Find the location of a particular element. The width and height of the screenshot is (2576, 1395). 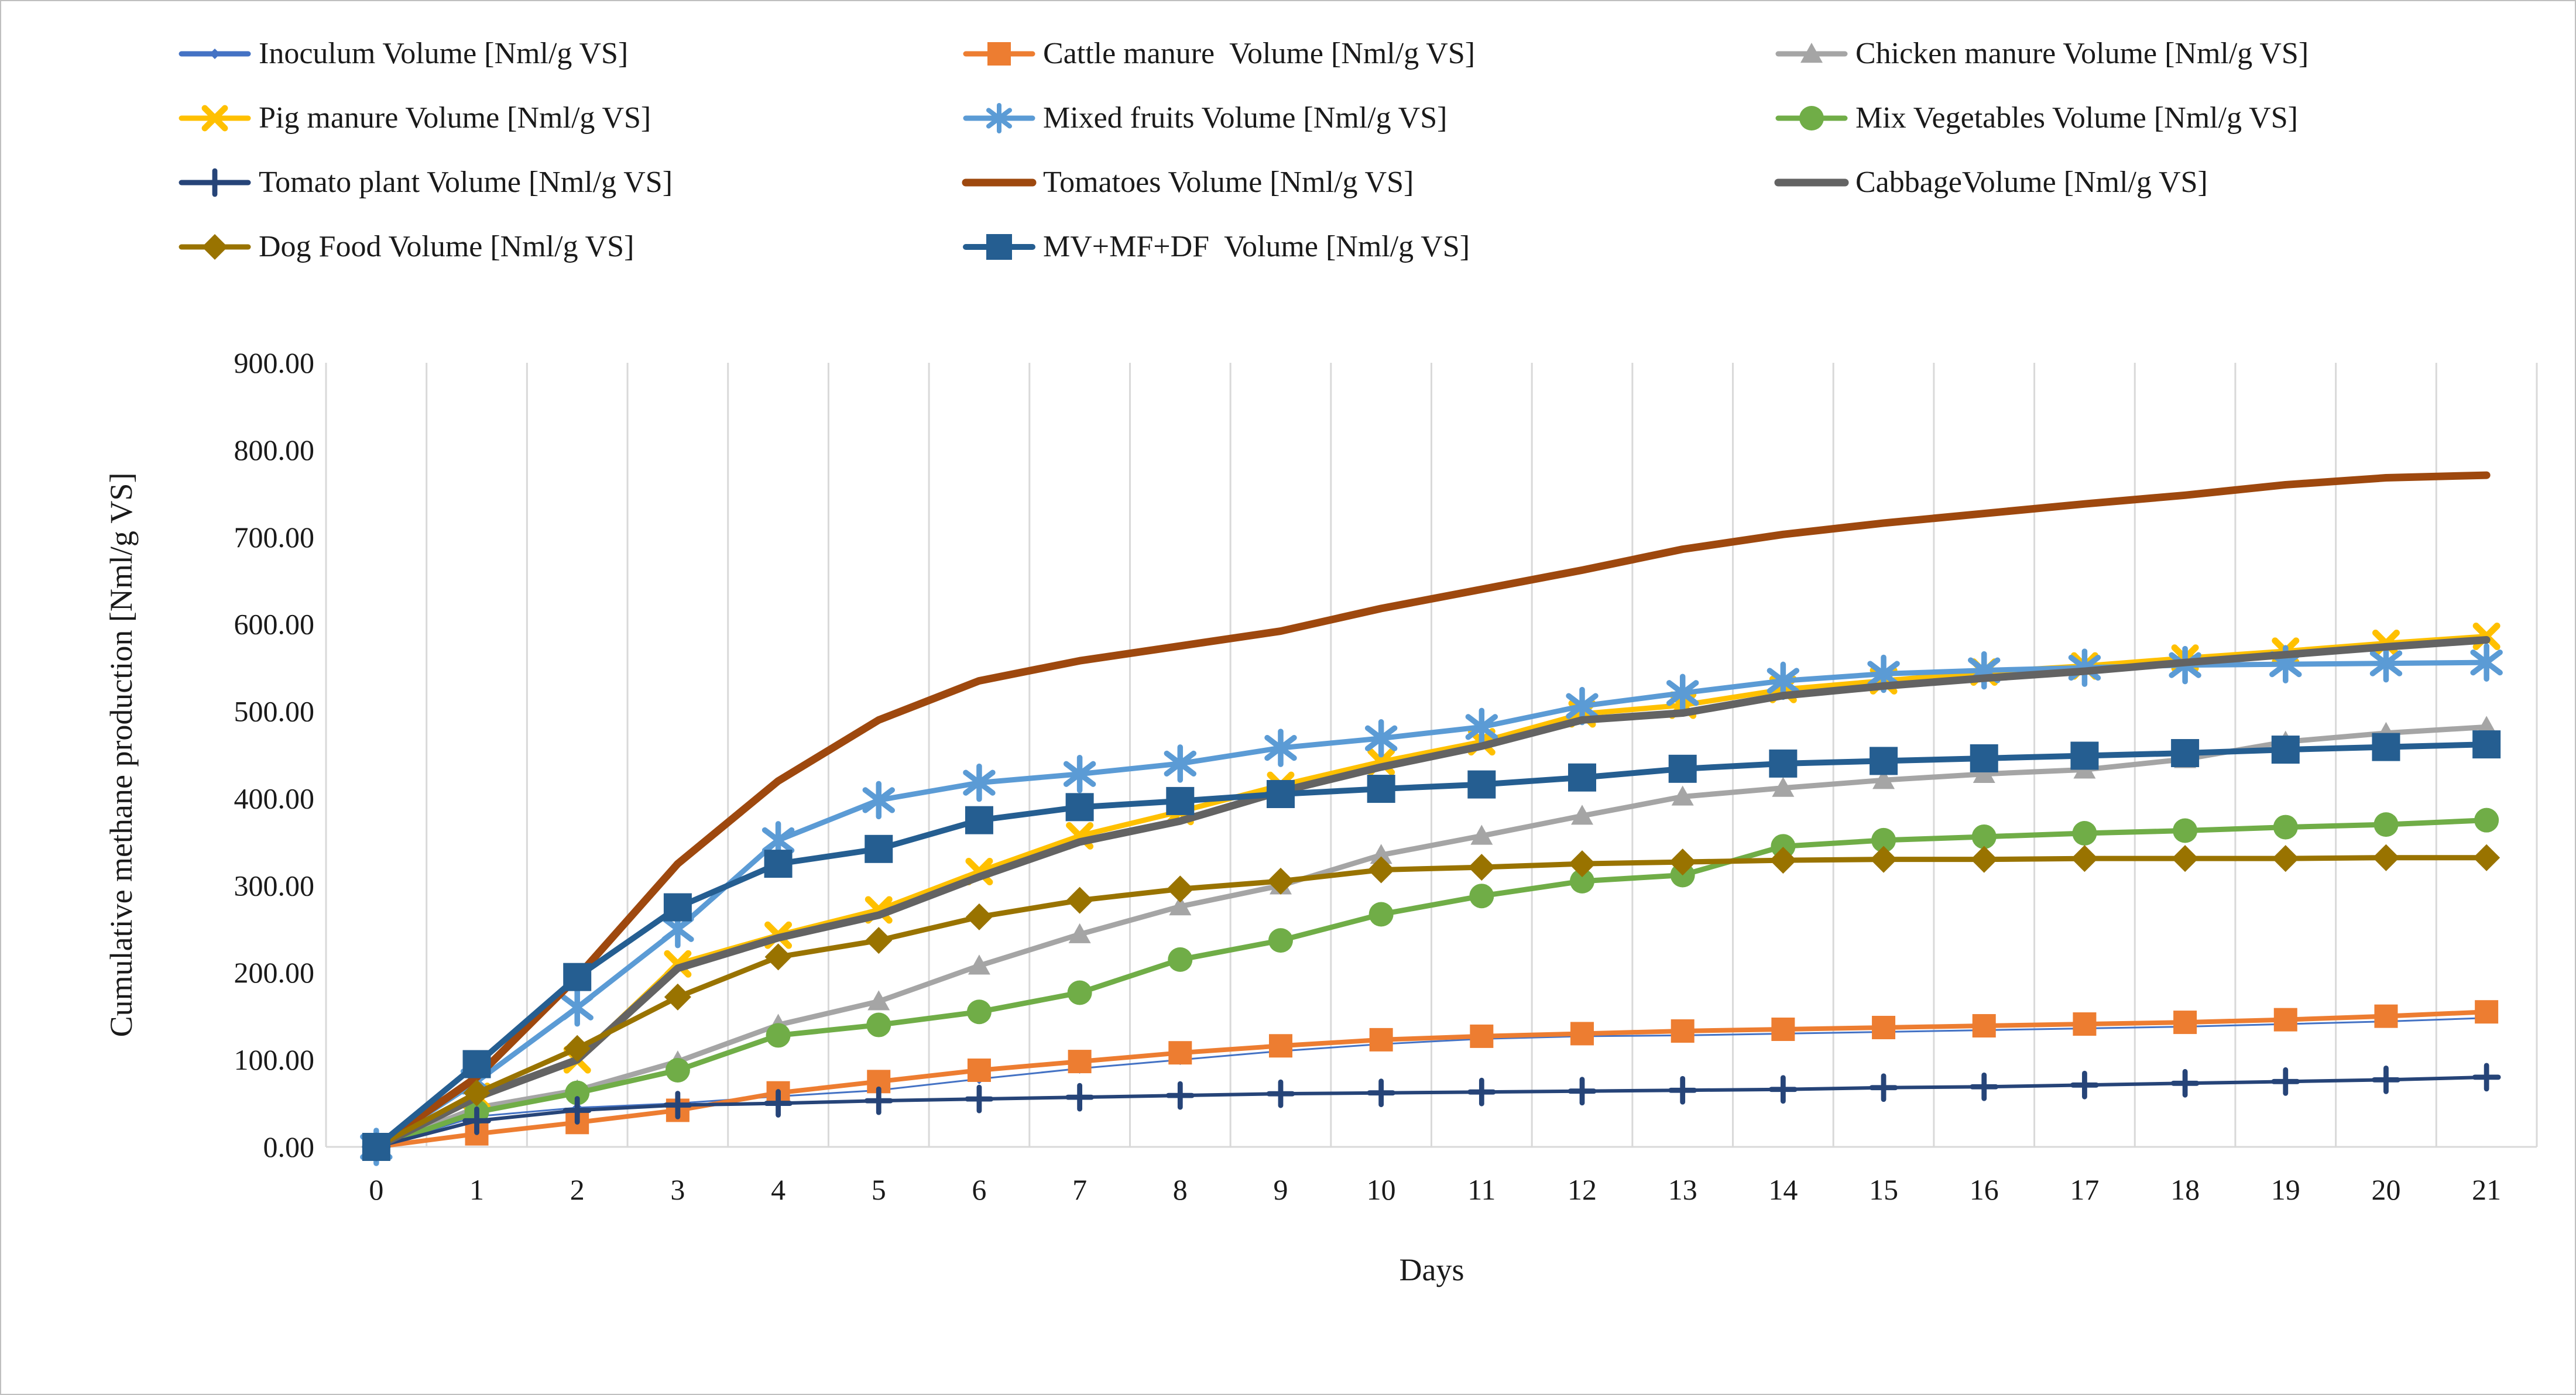

legend-item-5: Mix Vegetables Volume [Nml/g VS] is located at coordinates (2036, 119).